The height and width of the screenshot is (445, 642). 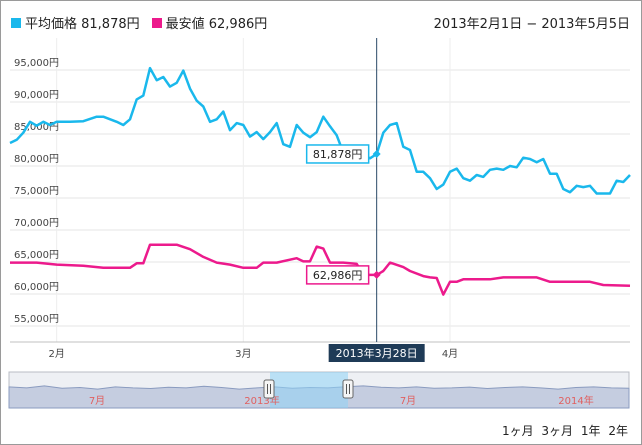 What do you see at coordinates (531, 24) in the screenshot?
I see `date-range: 2013年2月1日 − 2013年5月5日` at bounding box center [531, 24].